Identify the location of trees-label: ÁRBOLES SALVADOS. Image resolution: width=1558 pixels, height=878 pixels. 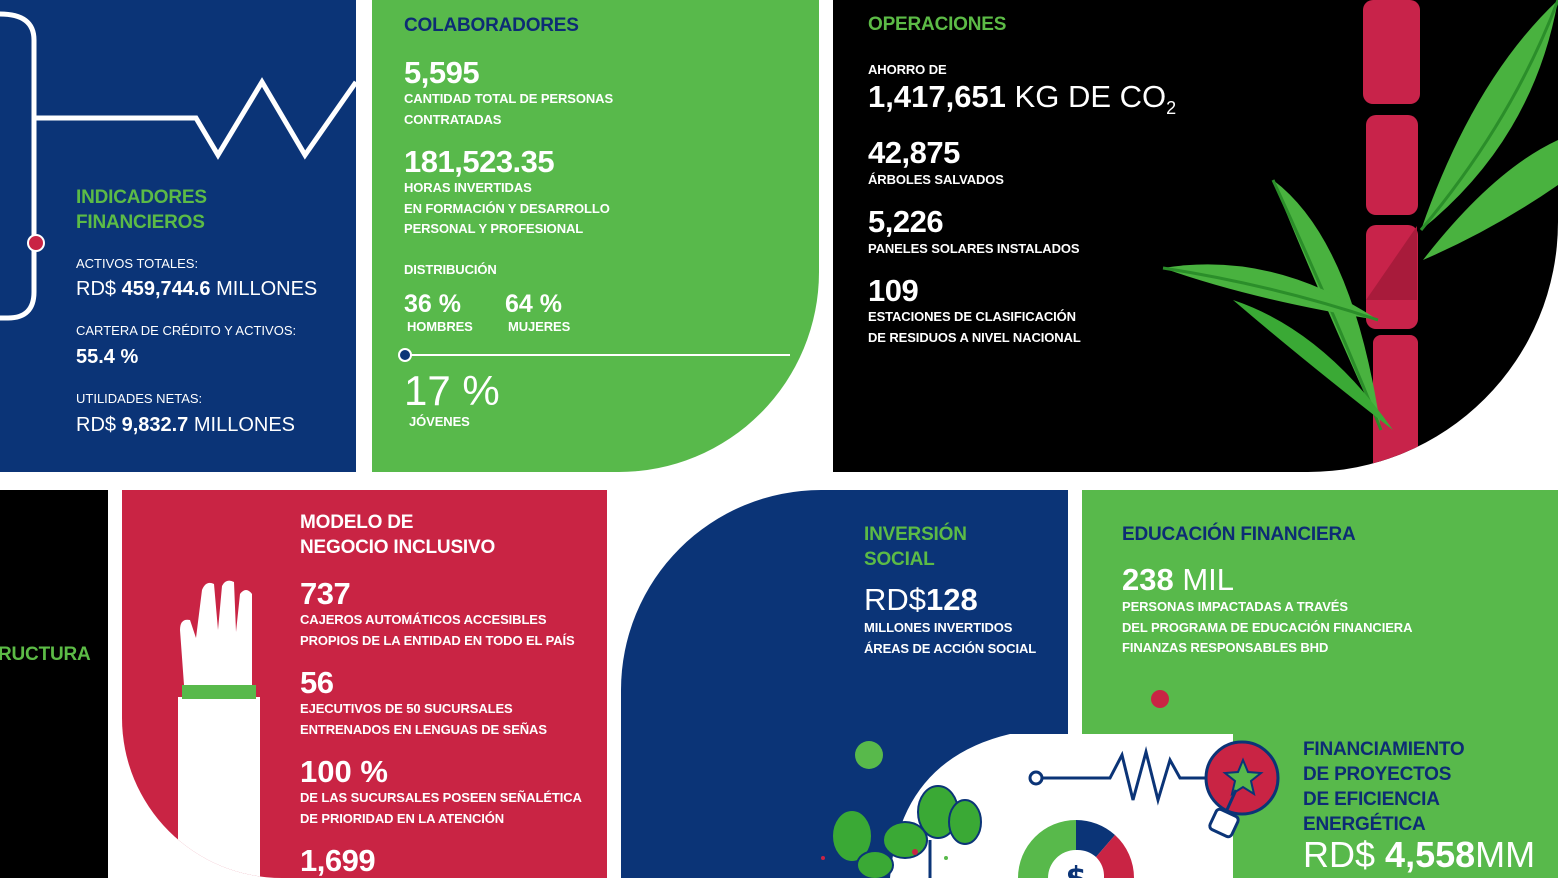
(936, 179).